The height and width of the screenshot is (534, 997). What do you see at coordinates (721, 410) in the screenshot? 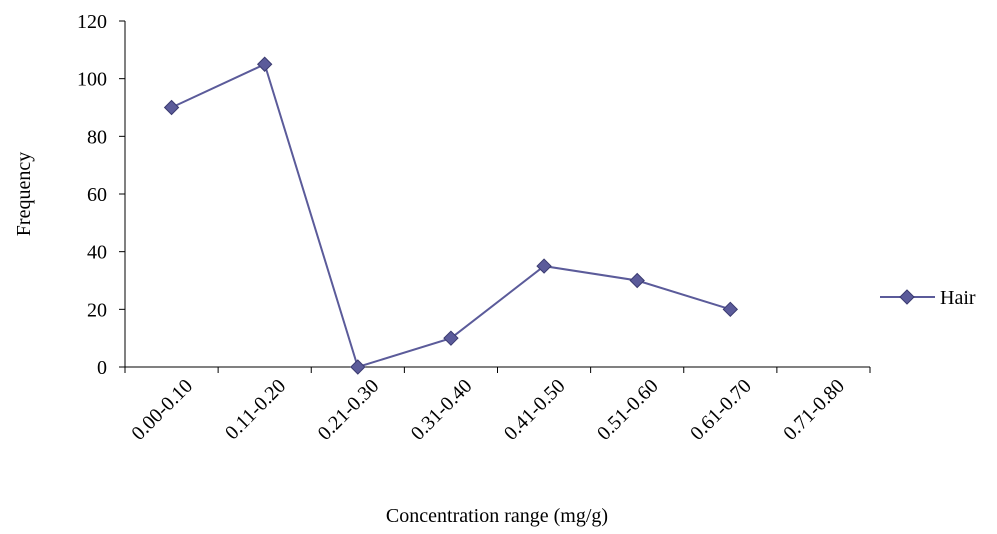
I see `x-tick-label: 0.61-0.70` at bounding box center [721, 410].